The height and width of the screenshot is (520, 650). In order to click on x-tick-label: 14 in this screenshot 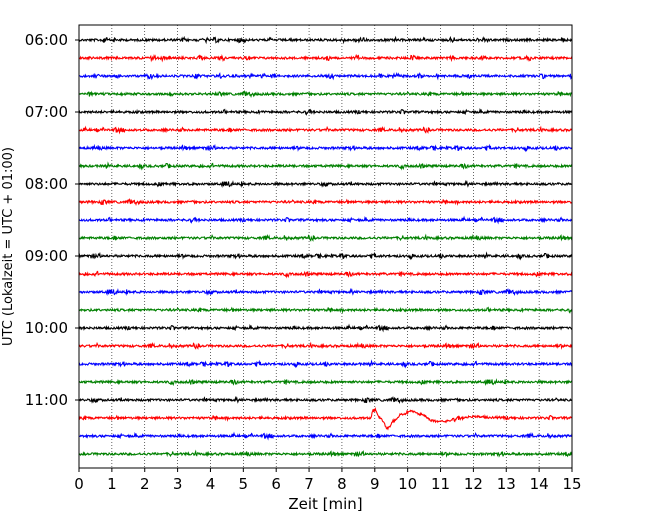, I will do `click(539, 484)`.